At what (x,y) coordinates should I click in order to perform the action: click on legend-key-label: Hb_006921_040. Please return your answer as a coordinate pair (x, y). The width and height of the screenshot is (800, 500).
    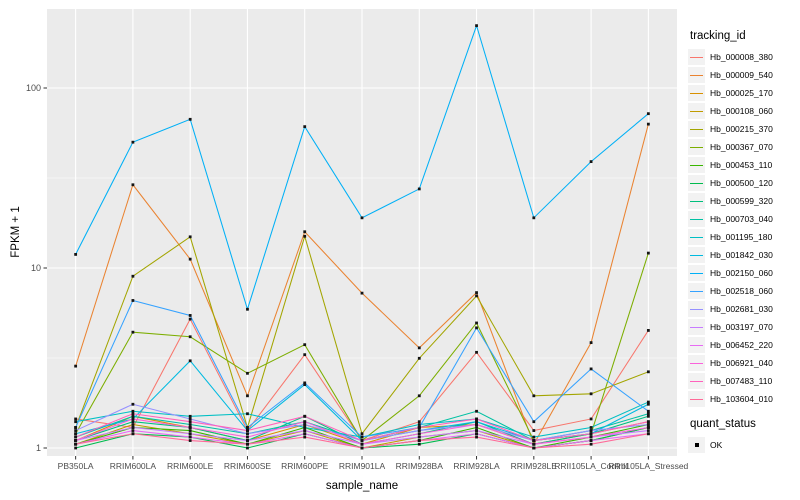
    Looking at the image, I should click on (741, 363).